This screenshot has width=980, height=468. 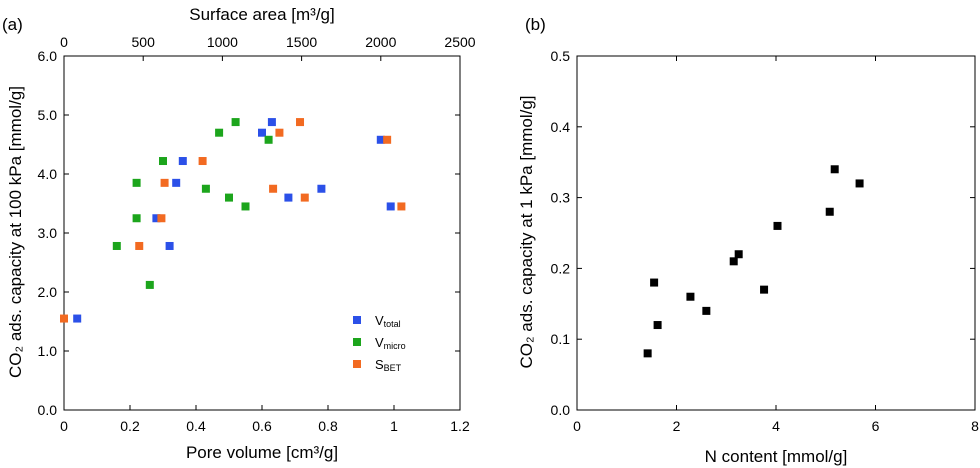 What do you see at coordinates (301, 42) in the screenshot?
I see `top-x-tick-label: 1500` at bounding box center [301, 42].